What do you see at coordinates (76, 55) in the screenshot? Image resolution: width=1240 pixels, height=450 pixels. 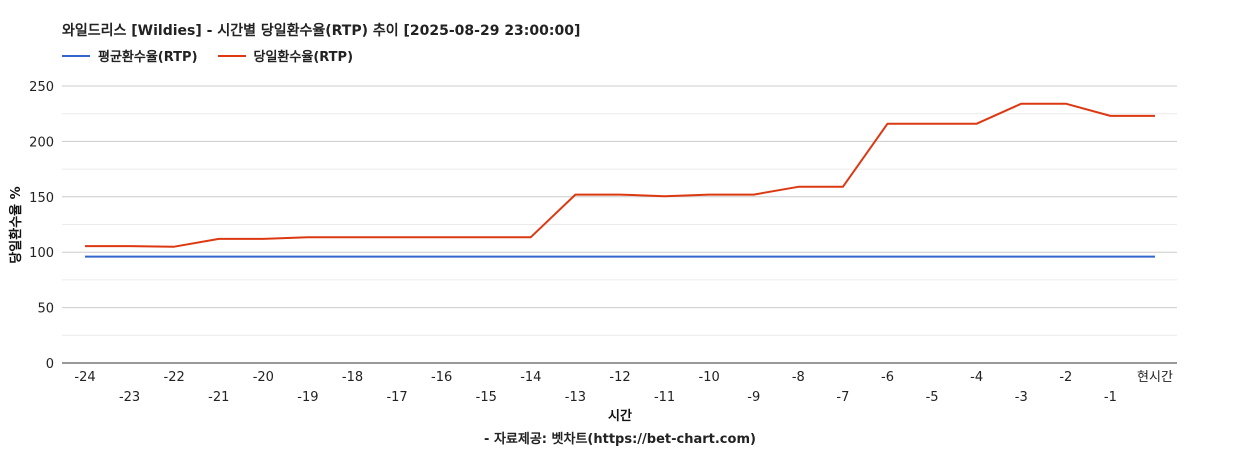 I see `legend-swatch-avg` at bounding box center [76, 55].